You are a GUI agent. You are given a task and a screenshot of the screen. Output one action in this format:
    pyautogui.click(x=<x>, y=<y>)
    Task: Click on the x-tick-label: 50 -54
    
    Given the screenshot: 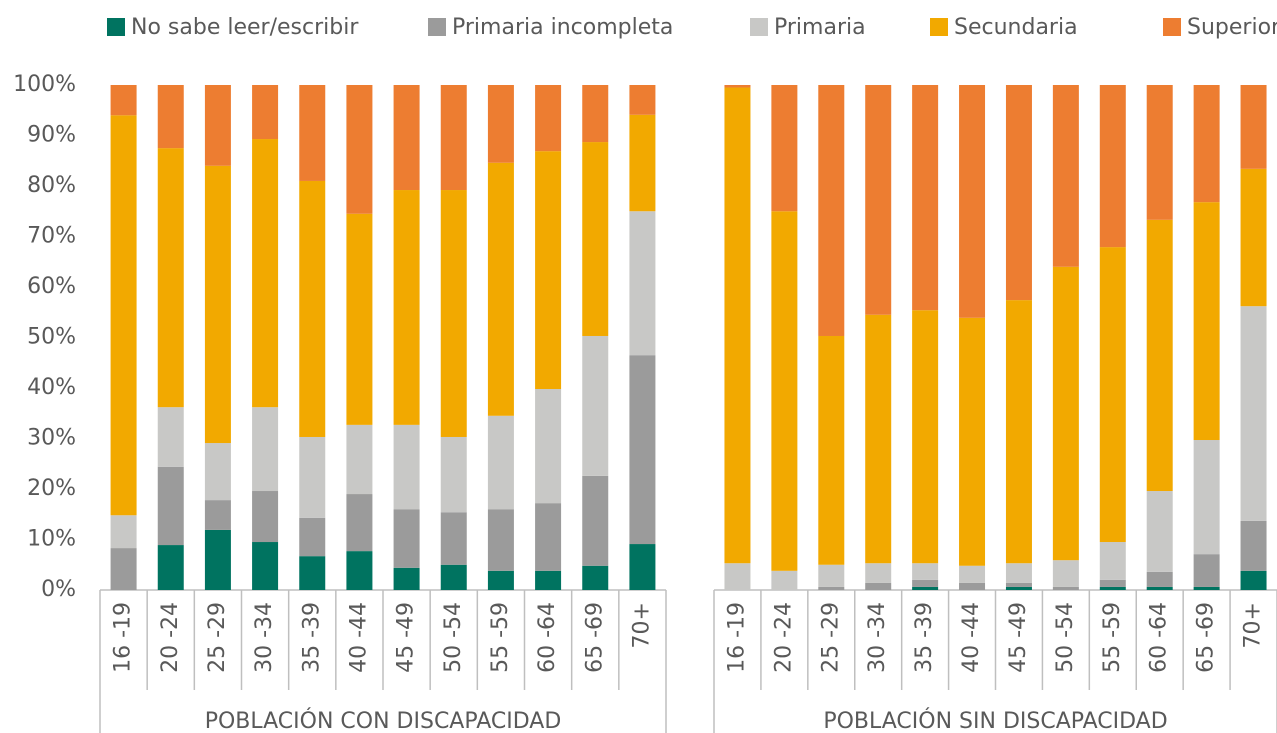 What is the action you would take?
    pyautogui.click(x=1065, y=637)
    